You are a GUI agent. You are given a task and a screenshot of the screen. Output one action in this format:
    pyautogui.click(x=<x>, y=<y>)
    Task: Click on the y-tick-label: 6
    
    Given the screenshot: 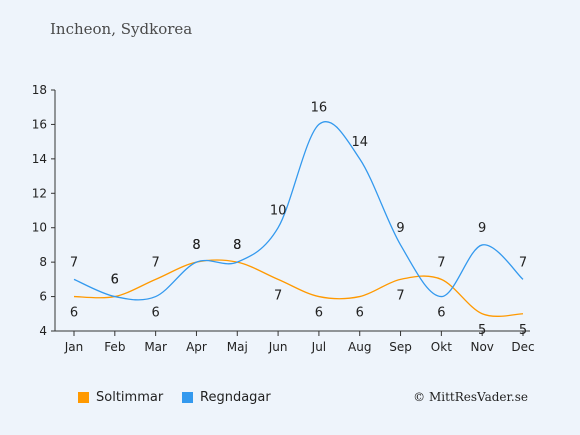 What is the action you would take?
    pyautogui.click(x=43, y=297)
    